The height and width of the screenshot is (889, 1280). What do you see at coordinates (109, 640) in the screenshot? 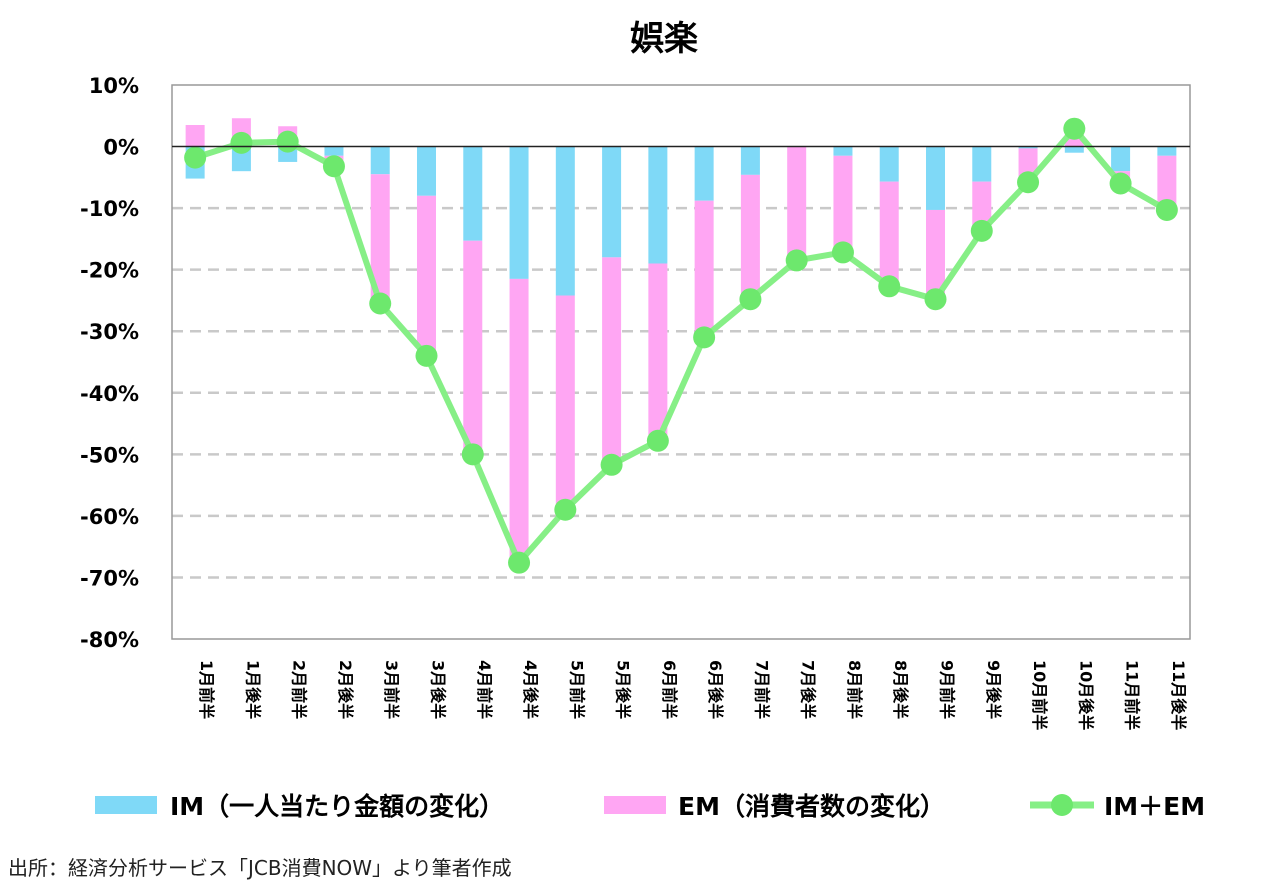
I see `y-tick-label: -80%` at bounding box center [109, 640].